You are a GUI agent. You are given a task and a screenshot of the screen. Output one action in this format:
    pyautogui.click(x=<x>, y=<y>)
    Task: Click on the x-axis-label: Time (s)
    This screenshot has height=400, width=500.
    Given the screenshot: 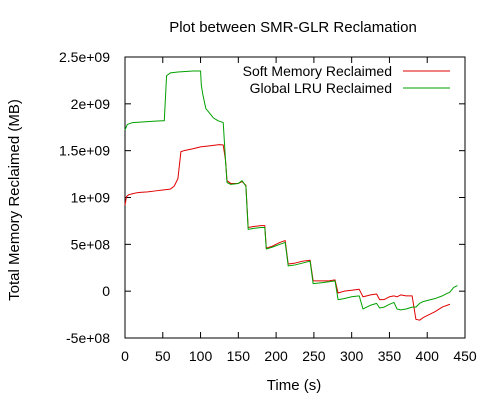 What is the action you would take?
    pyautogui.click(x=294, y=385)
    